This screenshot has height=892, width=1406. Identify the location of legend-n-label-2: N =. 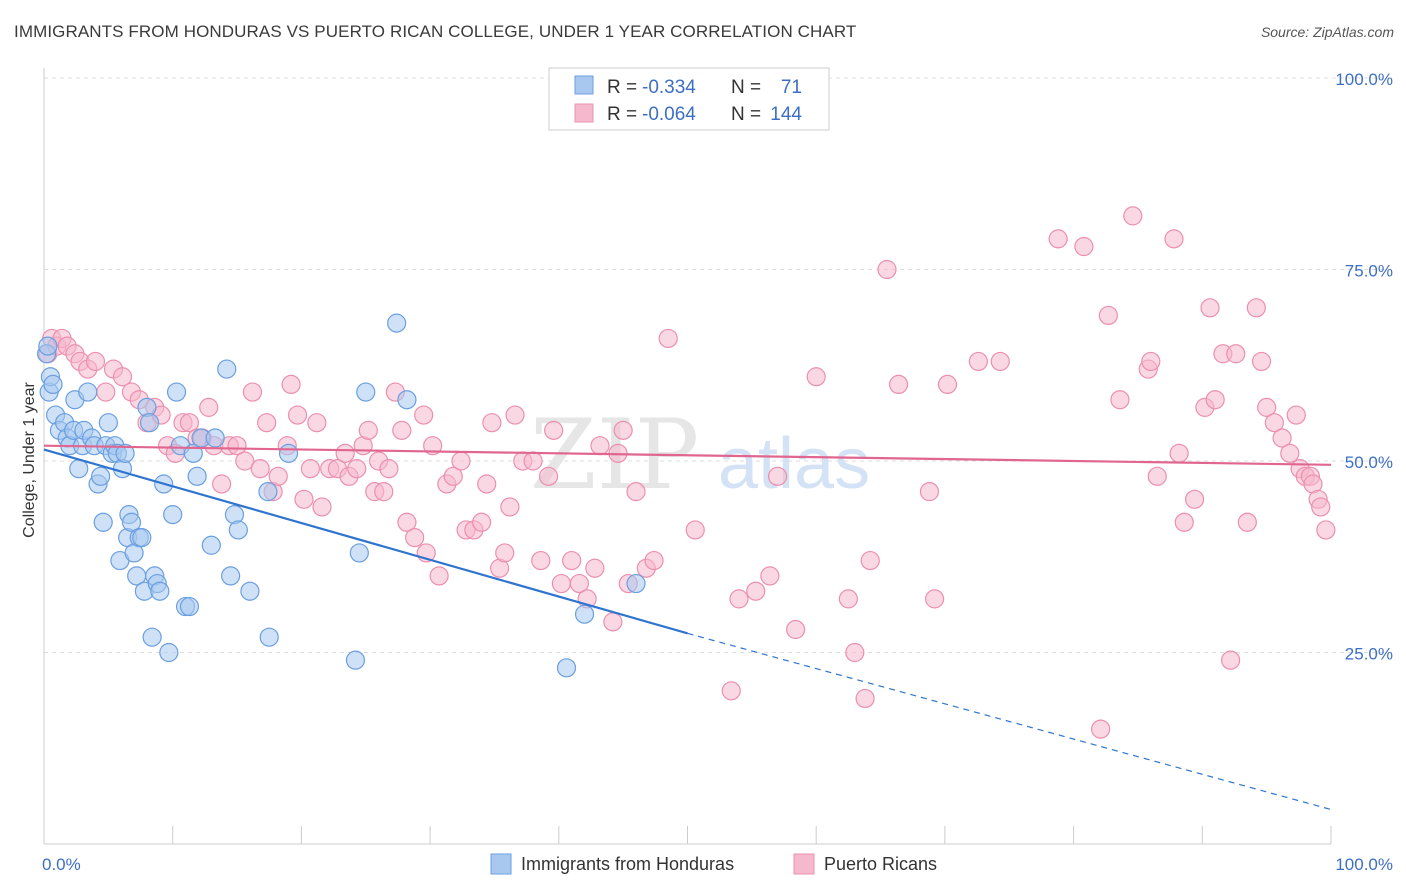
(746, 114).